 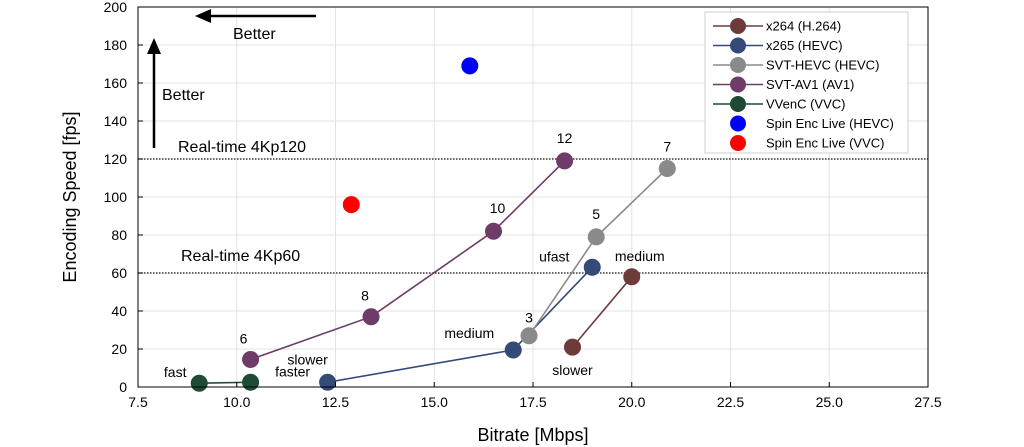 What do you see at coordinates (631, 402) in the screenshot?
I see `x-tick-label: 20.0` at bounding box center [631, 402].